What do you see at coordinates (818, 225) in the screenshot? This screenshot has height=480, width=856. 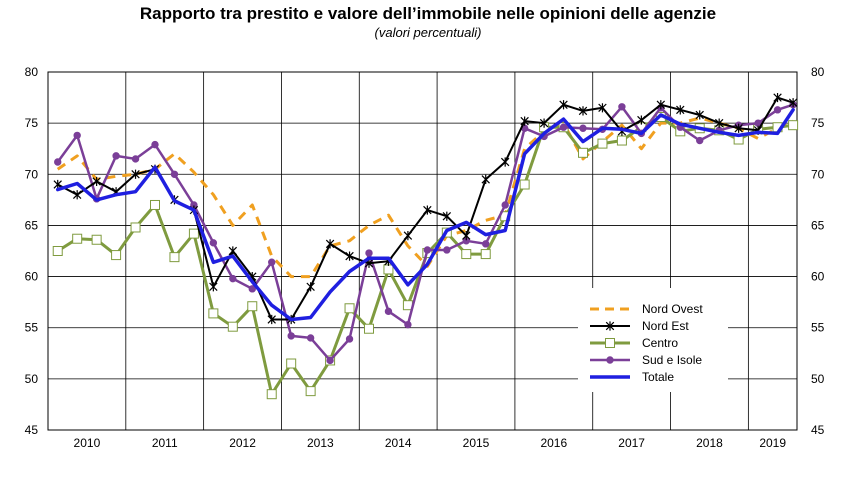 I see `y-tick-label-right: 65` at bounding box center [818, 225].